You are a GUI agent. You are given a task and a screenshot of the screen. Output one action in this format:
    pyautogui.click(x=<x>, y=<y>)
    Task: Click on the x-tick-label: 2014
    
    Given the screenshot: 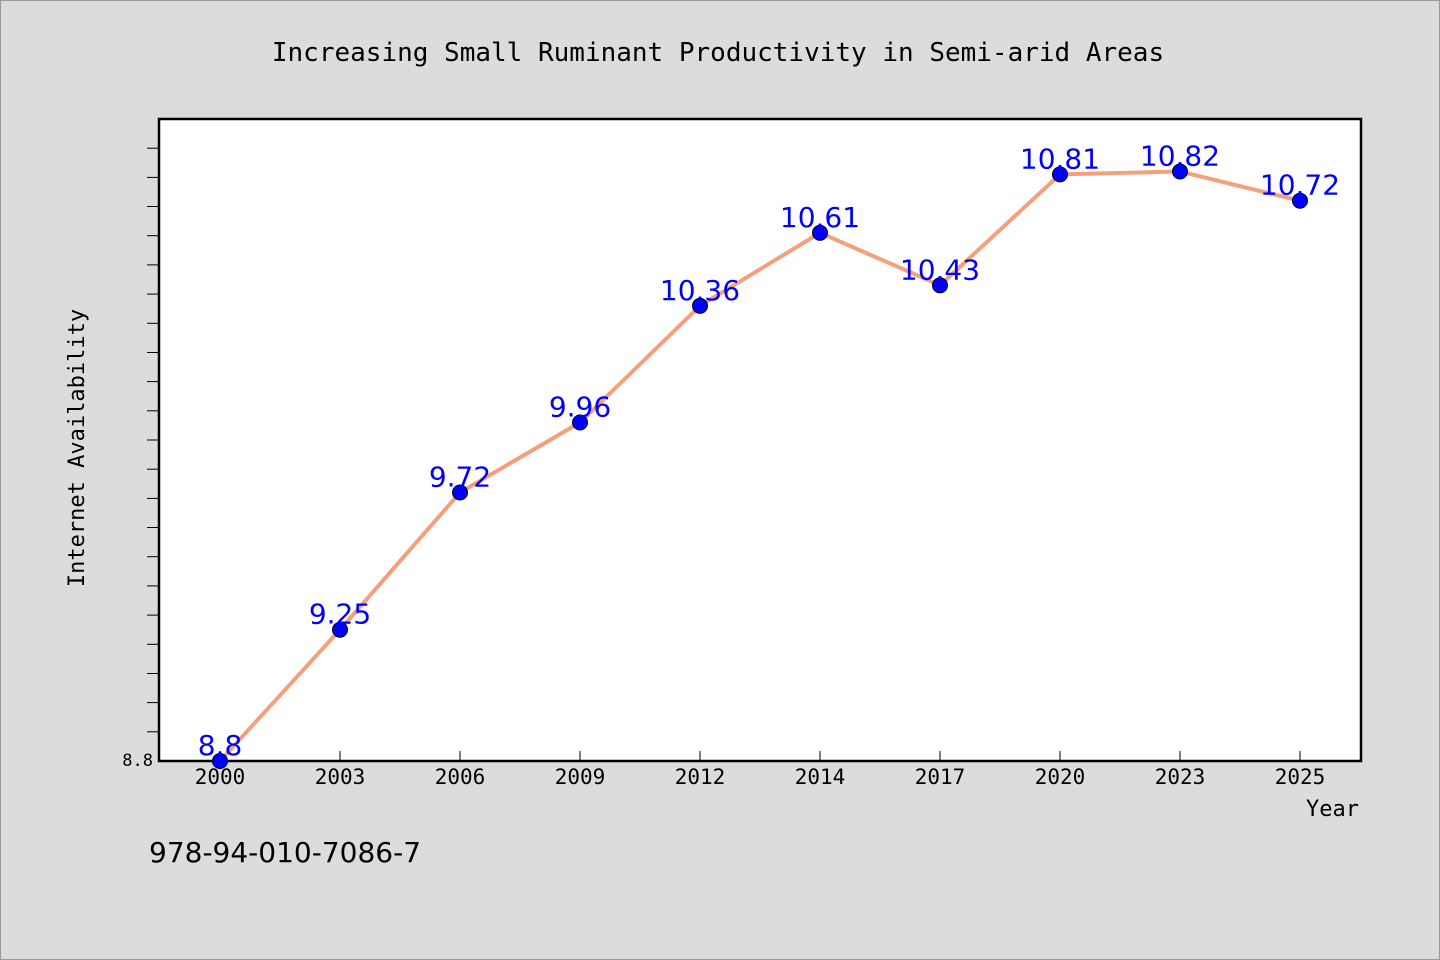 What is the action you would take?
    pyautogui.click(x=820, y=777)
    